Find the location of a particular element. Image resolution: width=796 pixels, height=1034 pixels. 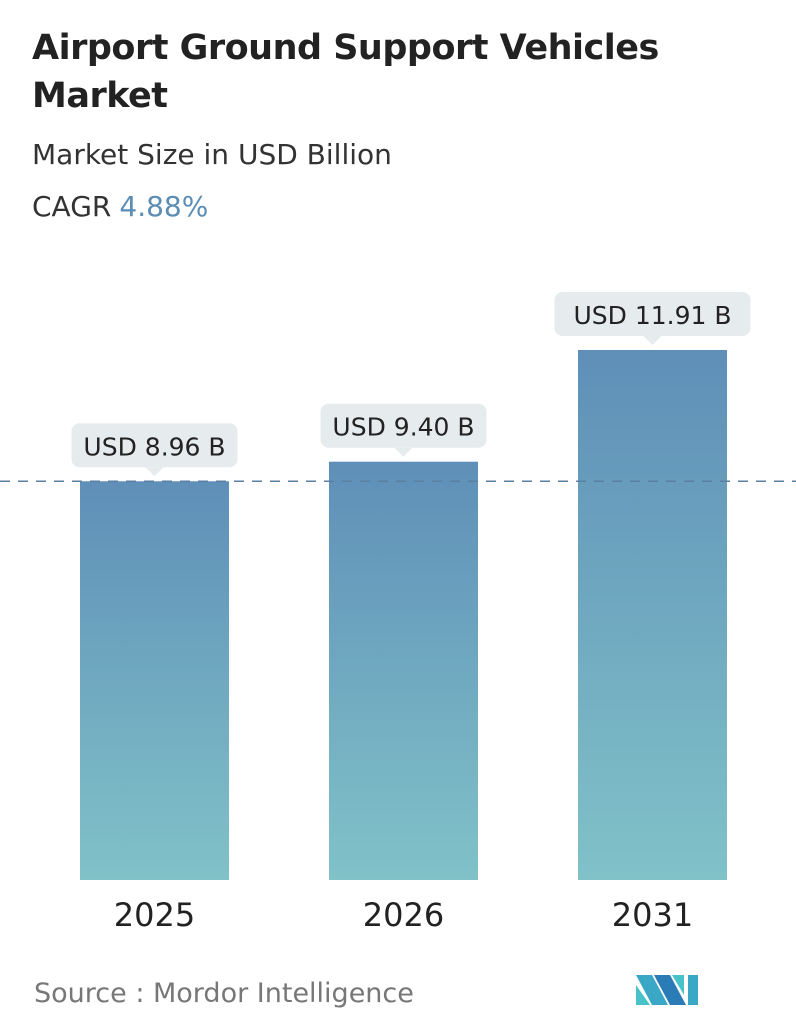

cagr-label: CAGR is located at coordinates (72, 206).